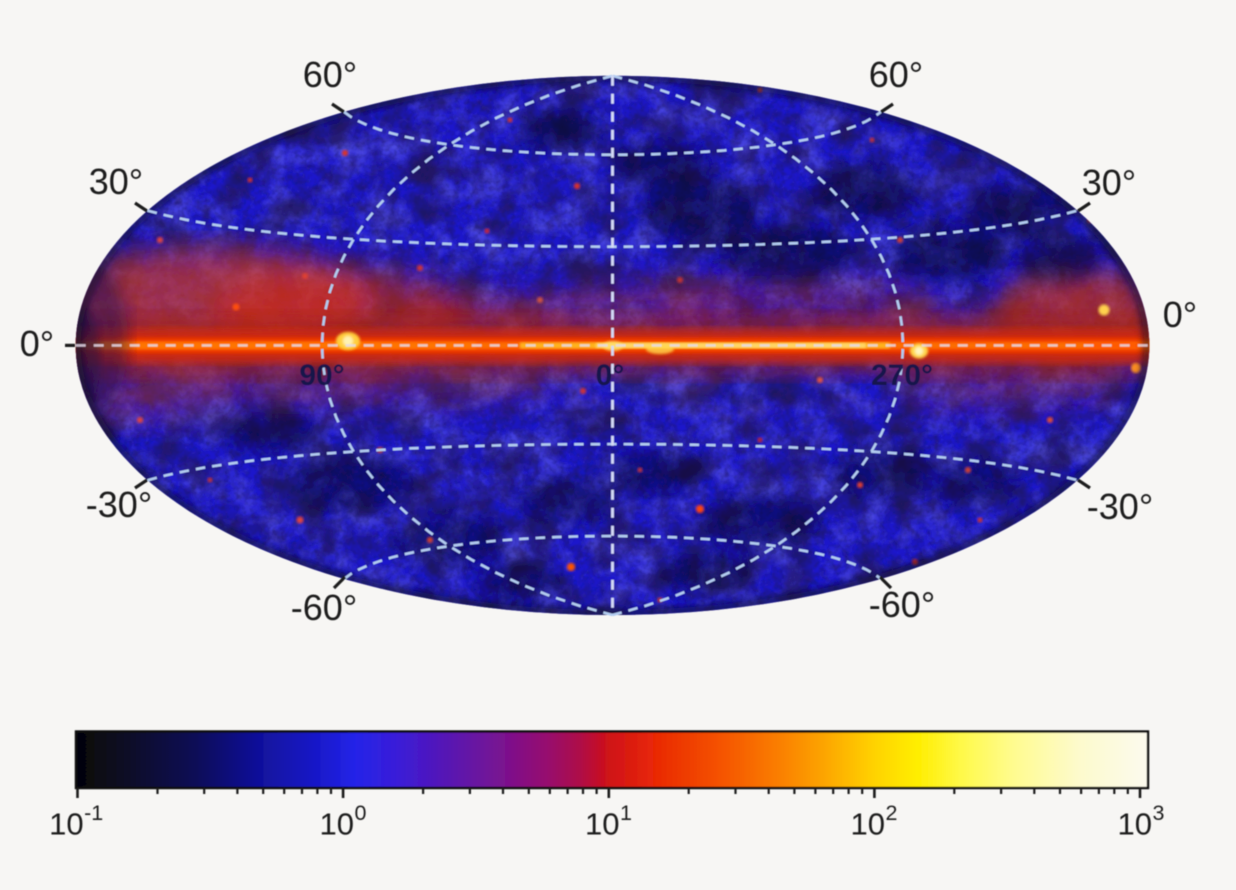 This screenshot has height=890, width=1236. What do you see at coordinates (902, 375) in the screenshot?
I see `svg-text: 270°` at bounding box center [902, 375].